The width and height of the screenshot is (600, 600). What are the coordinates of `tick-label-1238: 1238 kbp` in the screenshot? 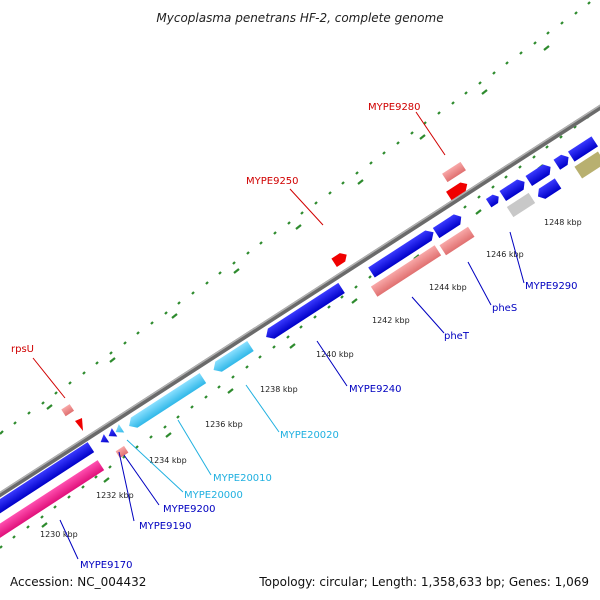 It's located at (279, 389).